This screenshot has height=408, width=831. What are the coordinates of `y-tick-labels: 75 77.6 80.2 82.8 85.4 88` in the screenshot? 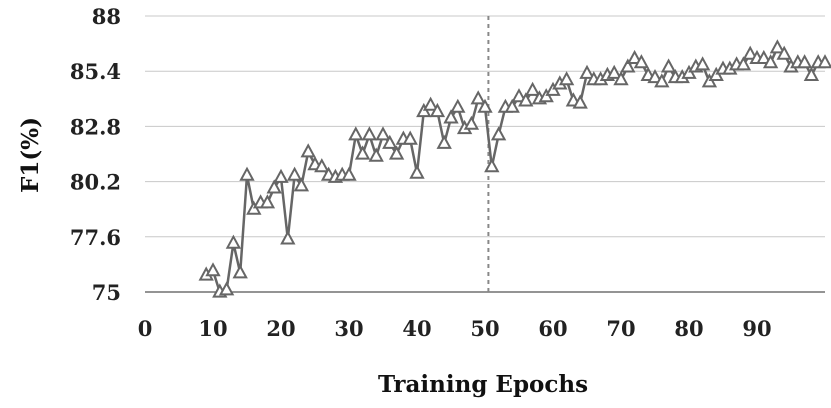 It's located at (95, 154).